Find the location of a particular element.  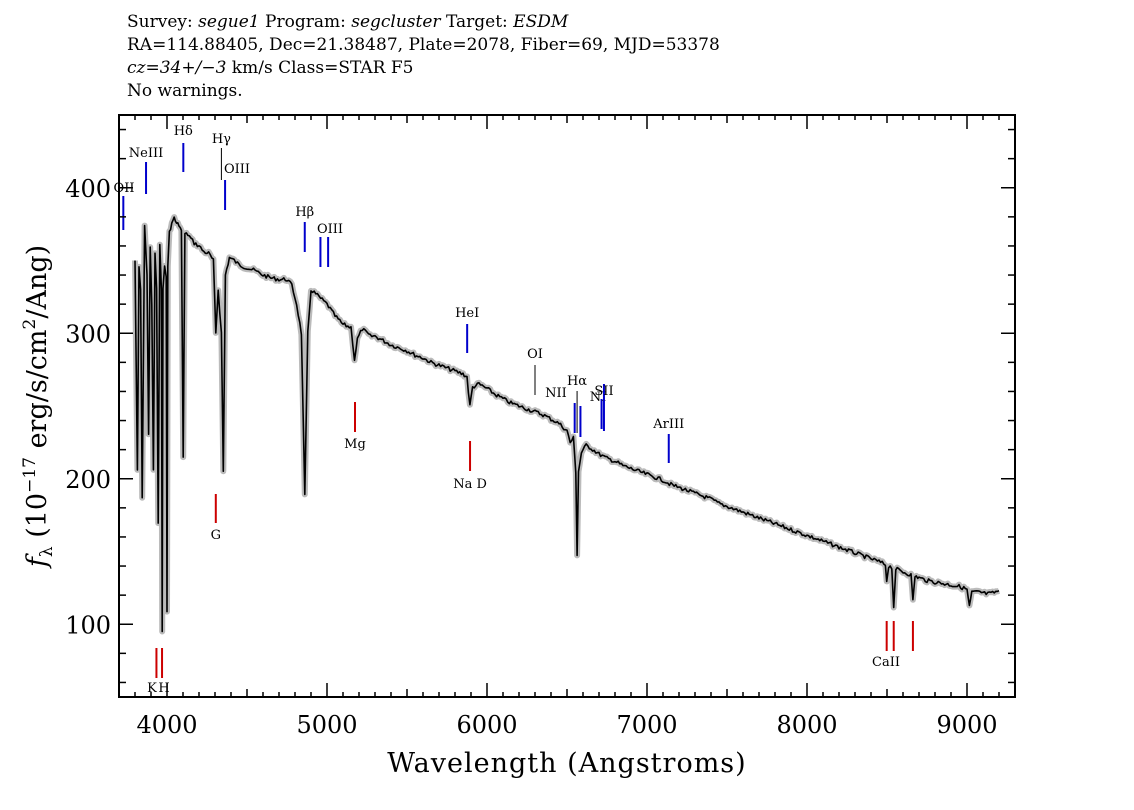

marker-label-9: OI is located at coordinates (535, 354).